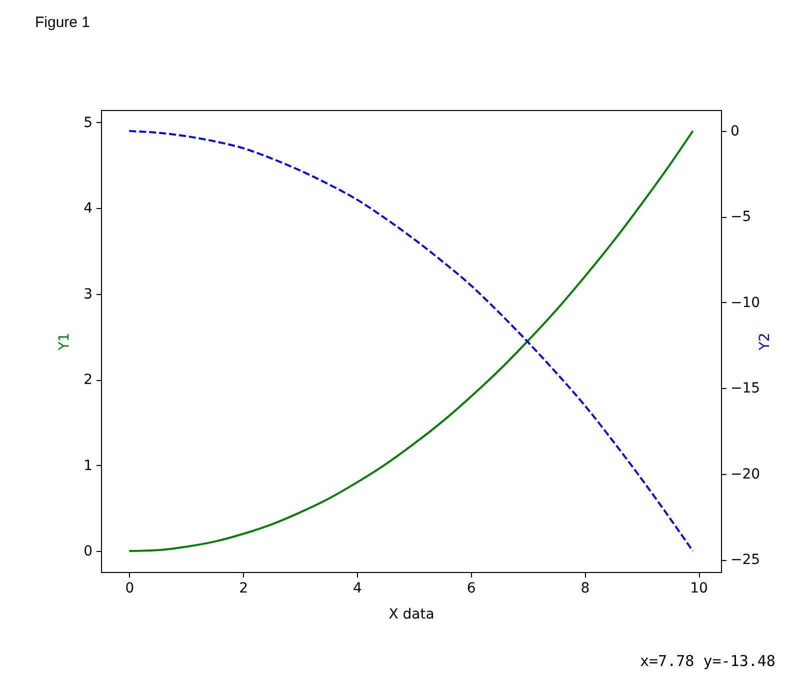 The image size is (802, 683). I want to click on chart-title: Figure 1, so click(62, 22).